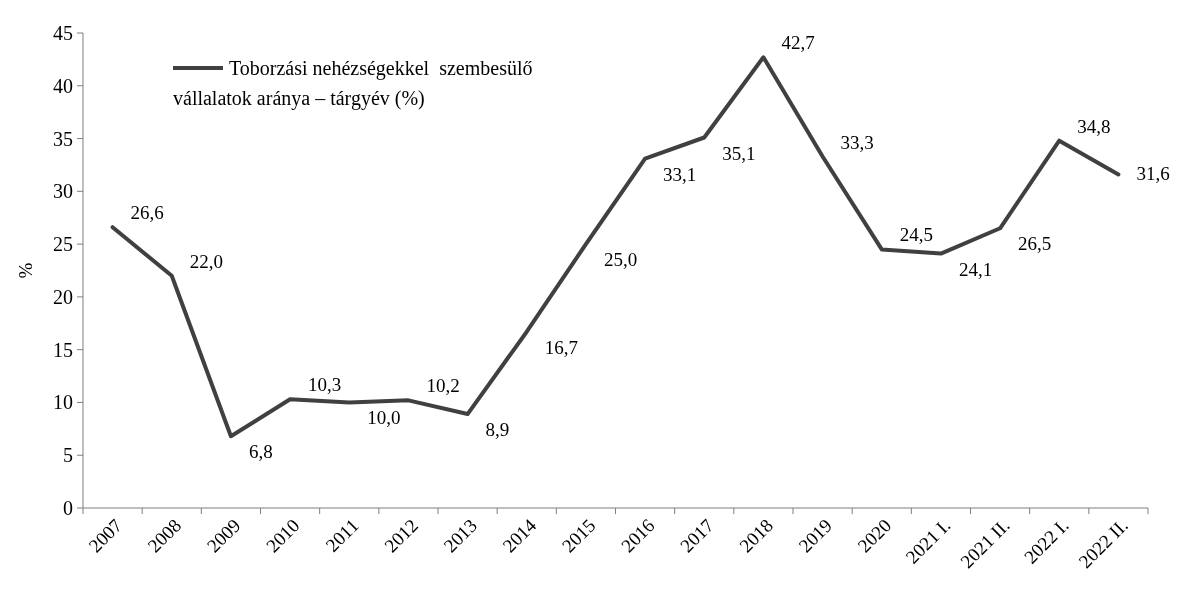 Image resolution: width=1180 pixels, height=601 pixels. I want to click on y-tick-label: 20, so click(63, 296).